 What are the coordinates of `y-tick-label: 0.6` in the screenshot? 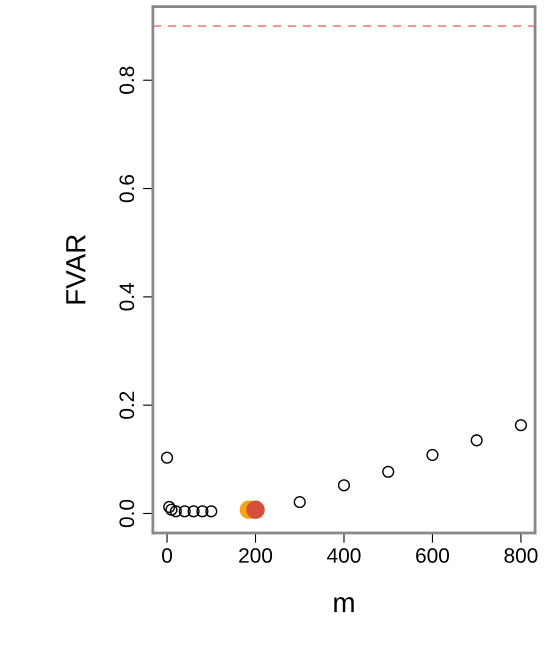 It's located at (126, 188).